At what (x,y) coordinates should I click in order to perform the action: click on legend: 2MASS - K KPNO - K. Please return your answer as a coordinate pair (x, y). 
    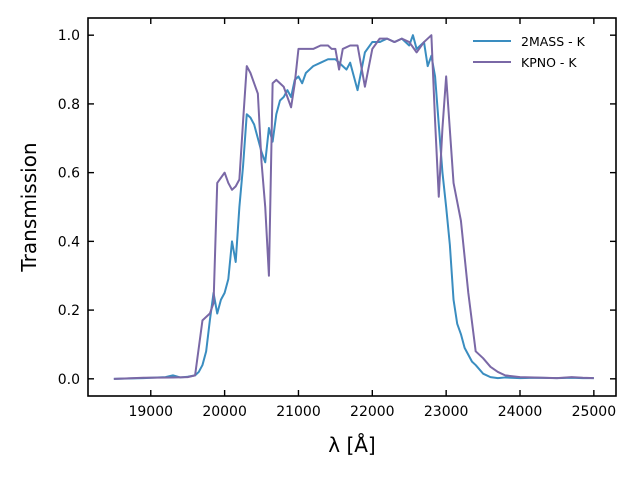
    Looking at the image, I should click on (529, 52).